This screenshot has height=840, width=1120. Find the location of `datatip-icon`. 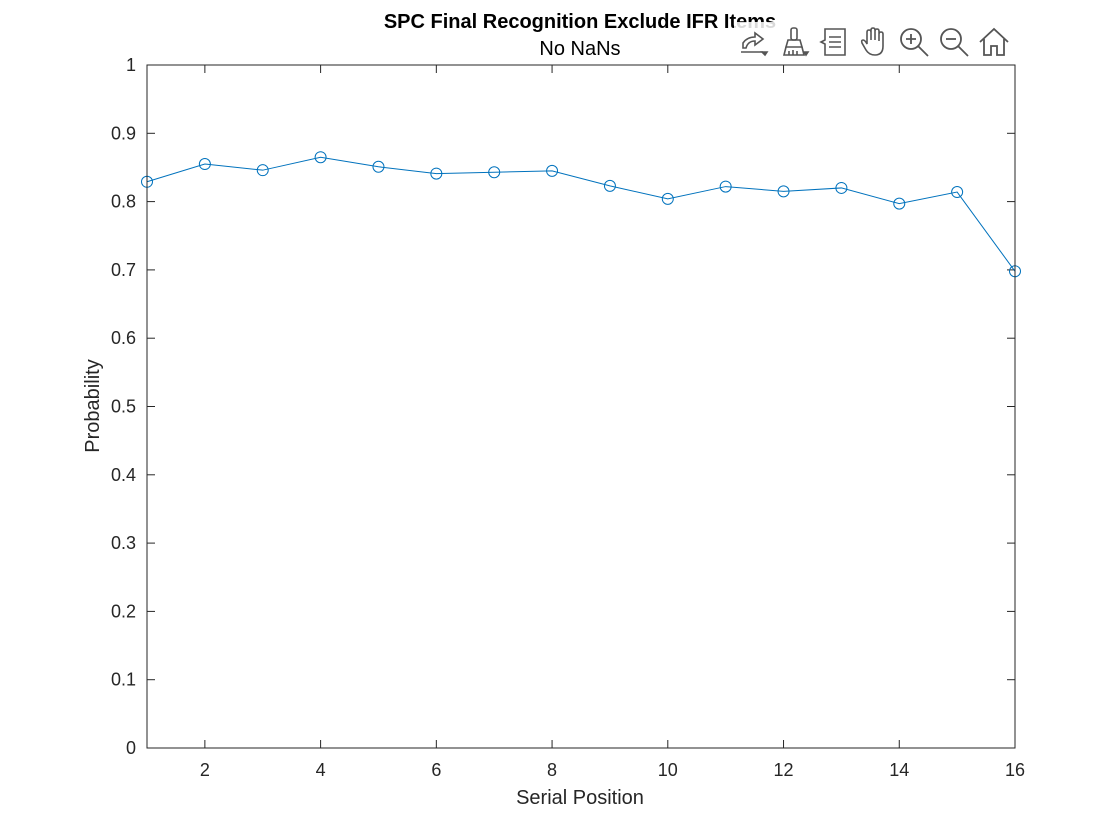

datatip-icon is located at coordinates (832, 42).